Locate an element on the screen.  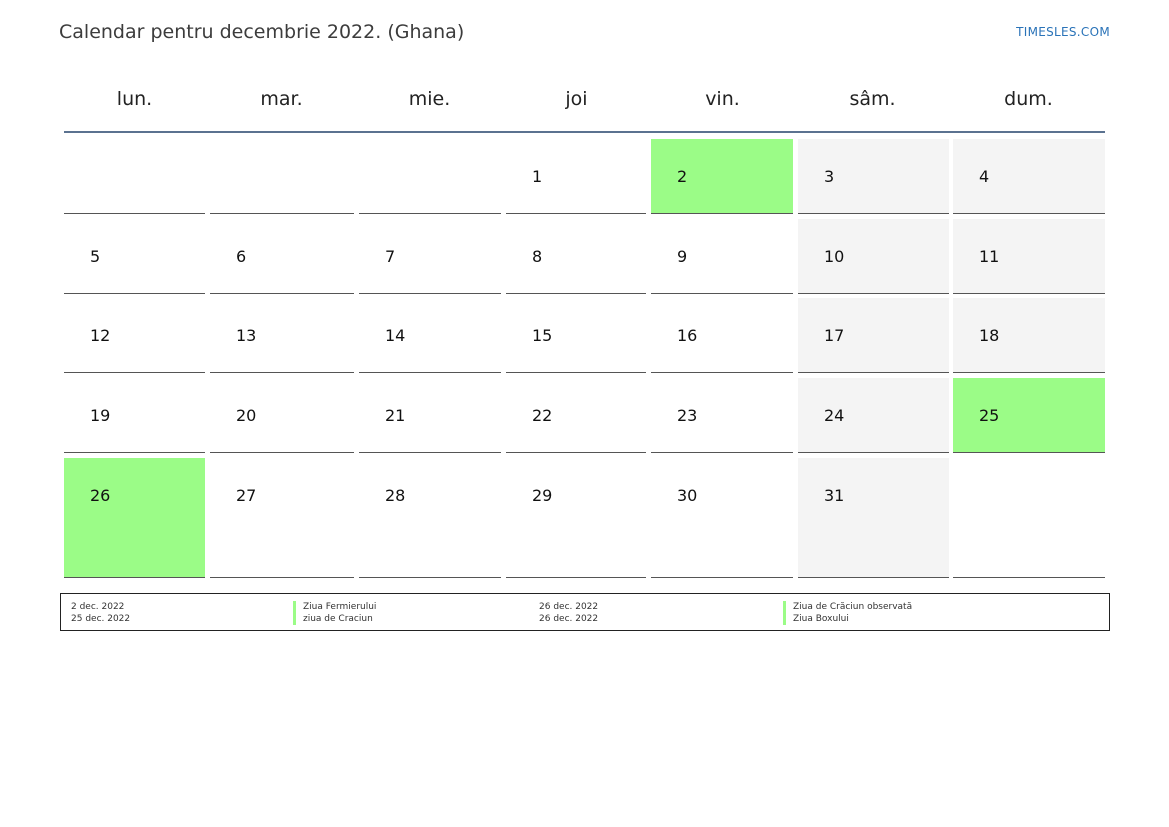
weekday-label: dum. is located at coordinates (1028, 99).